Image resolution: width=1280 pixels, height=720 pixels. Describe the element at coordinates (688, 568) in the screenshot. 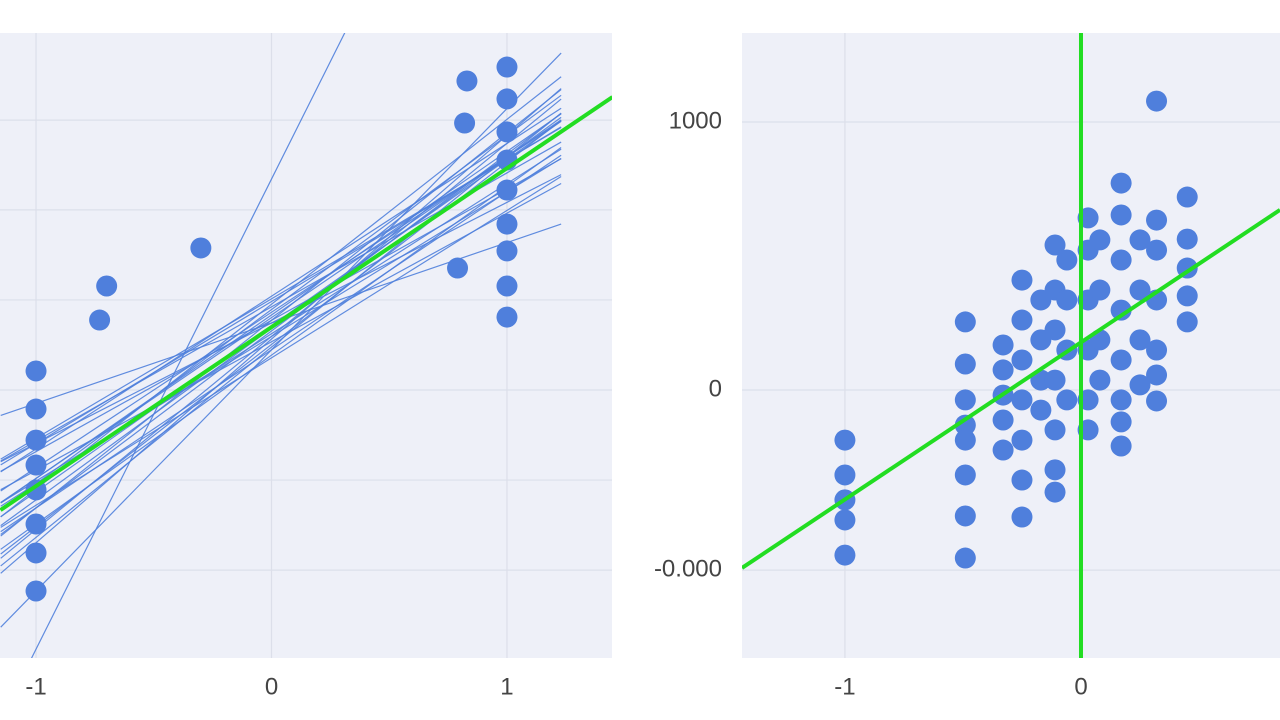

I see `y-tick-label: -0.000` at that location.